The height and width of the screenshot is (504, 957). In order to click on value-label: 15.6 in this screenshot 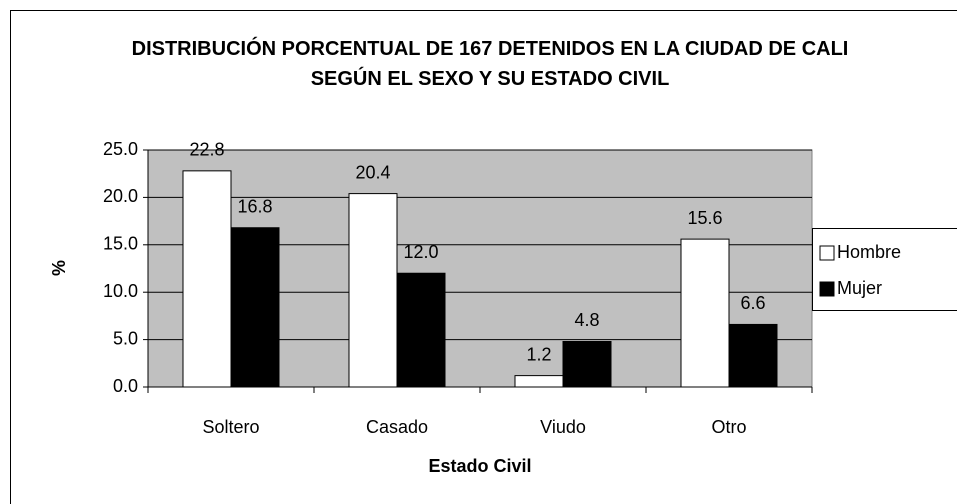, I will do `click(704, 218)`.